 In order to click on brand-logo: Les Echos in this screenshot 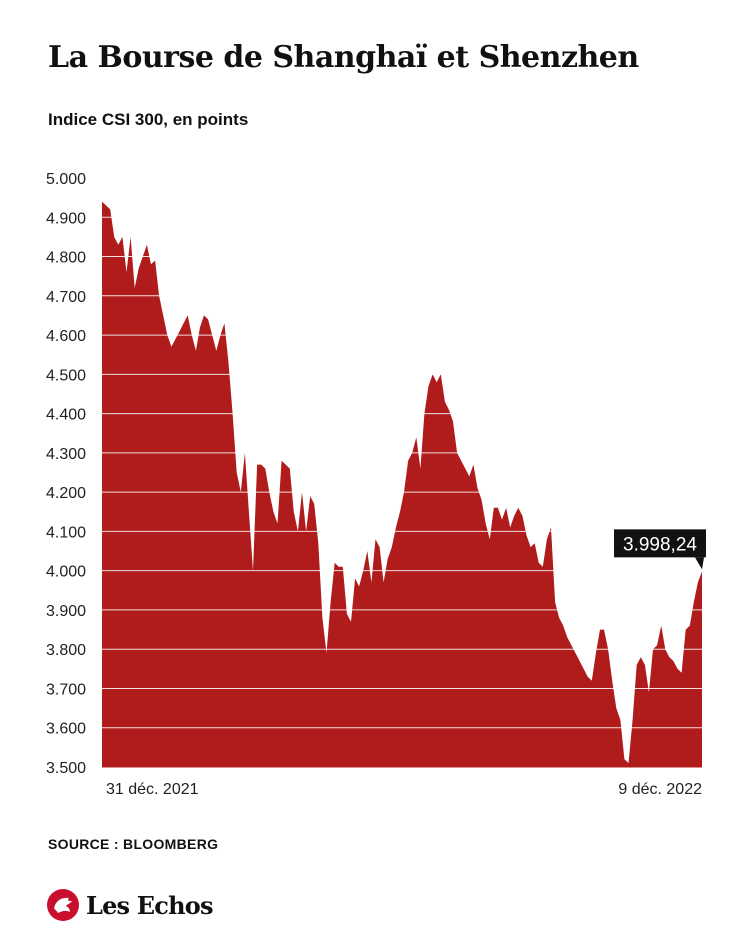, I will do `click(129, 905)`.